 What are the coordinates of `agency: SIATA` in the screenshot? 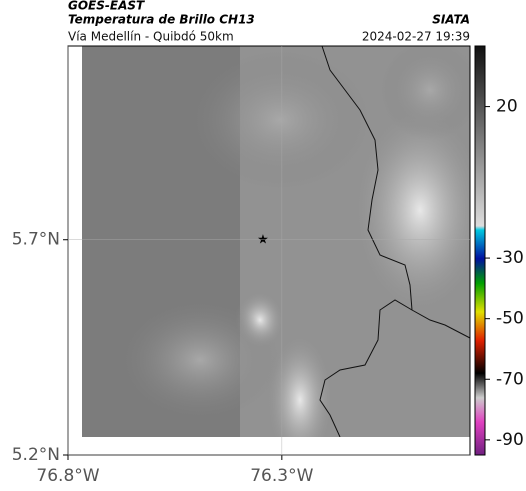 It's located at (451, 20).